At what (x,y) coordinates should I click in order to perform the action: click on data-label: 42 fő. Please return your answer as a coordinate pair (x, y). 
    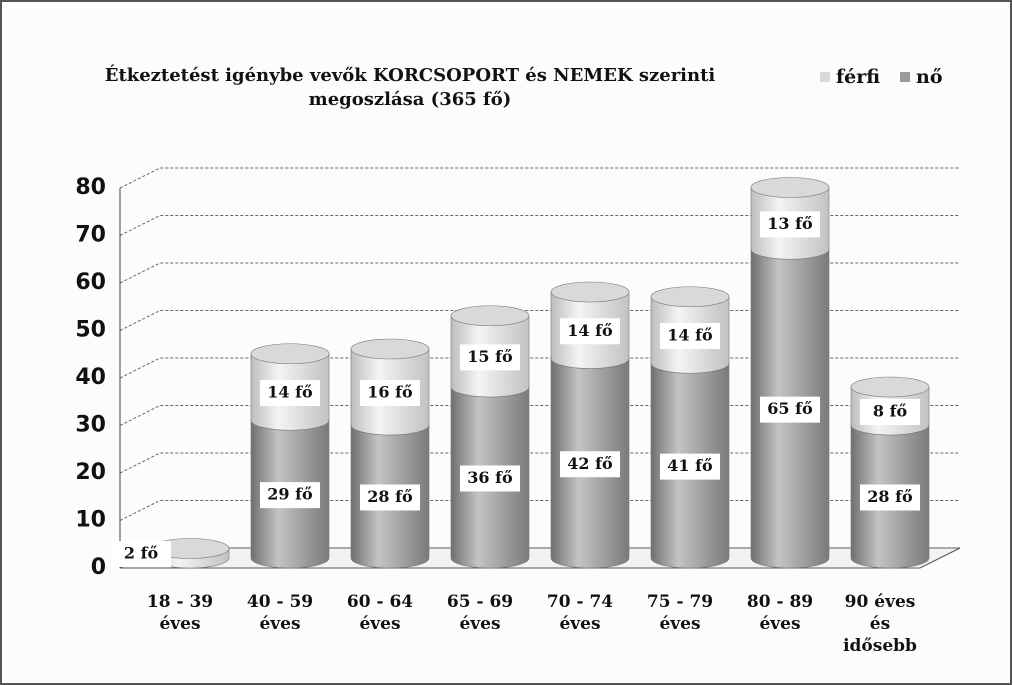
    Looking at the image, I should click on (590, 463).